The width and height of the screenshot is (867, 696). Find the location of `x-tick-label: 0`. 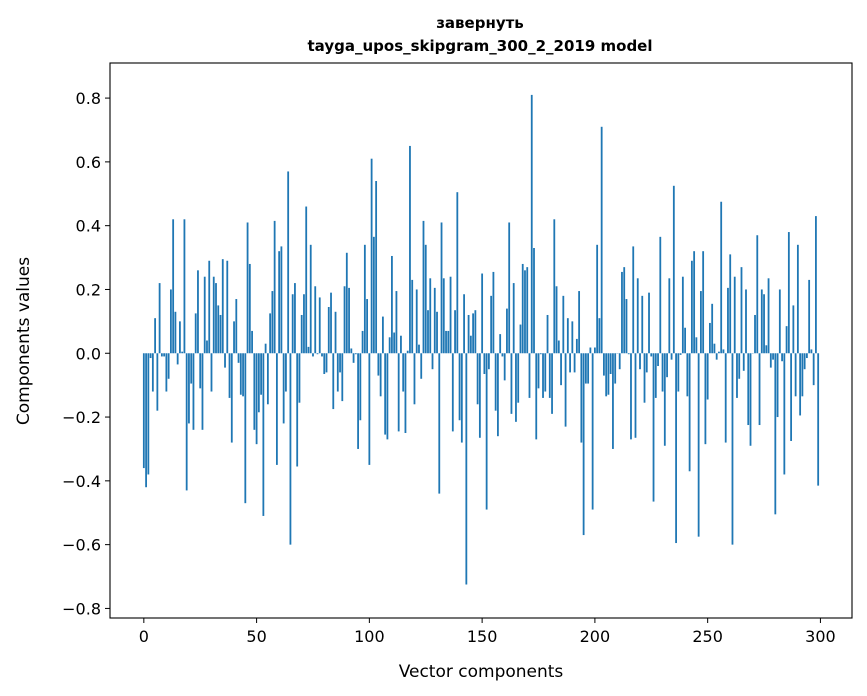

x-tick-label: 0 is located at coordinates (144, 636).